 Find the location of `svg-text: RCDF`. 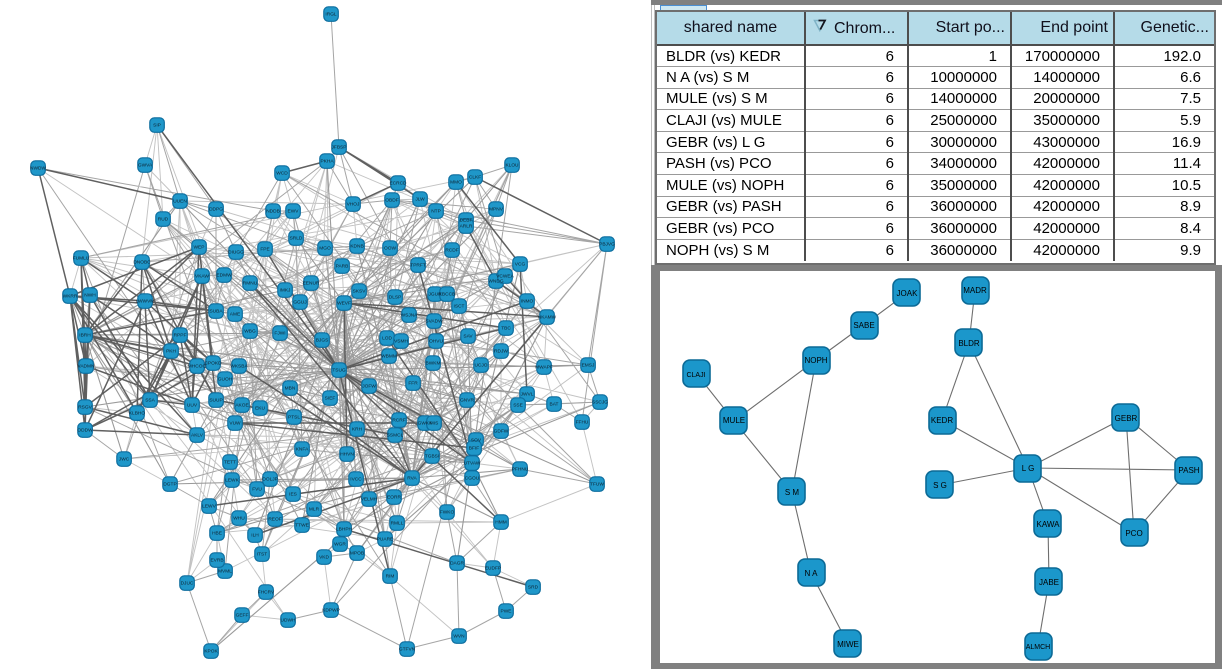

svg-text: RCDF is located at coordinates (451, 251).